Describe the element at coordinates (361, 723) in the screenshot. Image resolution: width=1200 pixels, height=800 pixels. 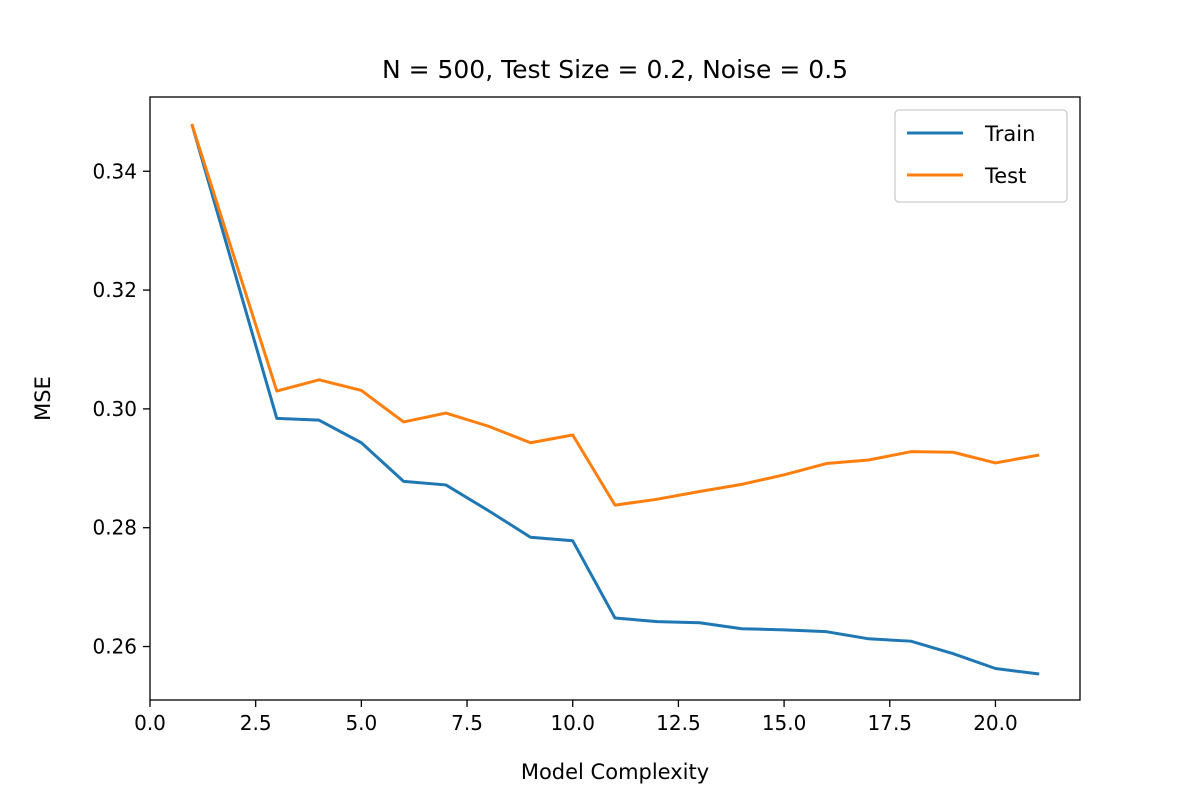
I see `x-tick-label: 5.0` at that location.